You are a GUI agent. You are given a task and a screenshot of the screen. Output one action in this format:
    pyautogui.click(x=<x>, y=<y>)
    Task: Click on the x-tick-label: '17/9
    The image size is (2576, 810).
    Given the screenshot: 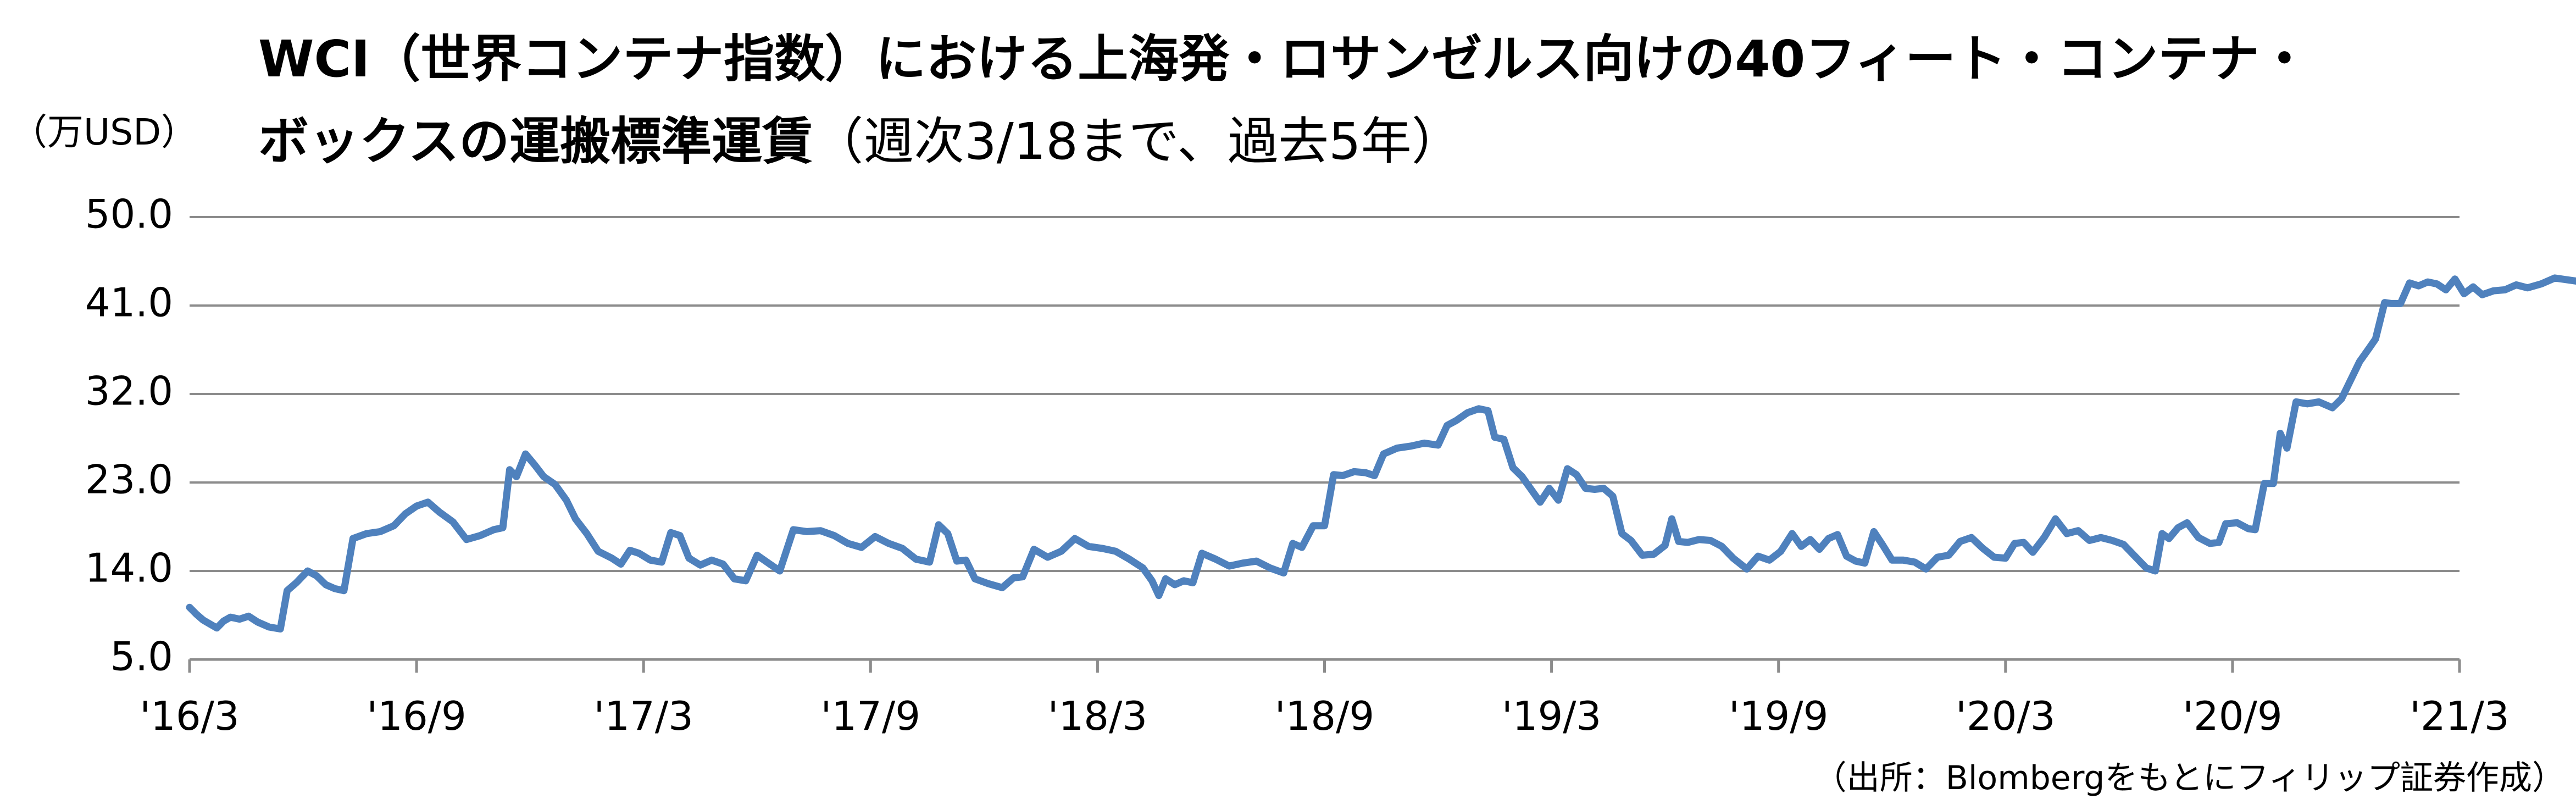 What is the action you would take?
    pyautogui.click(x=870, y=716)
    